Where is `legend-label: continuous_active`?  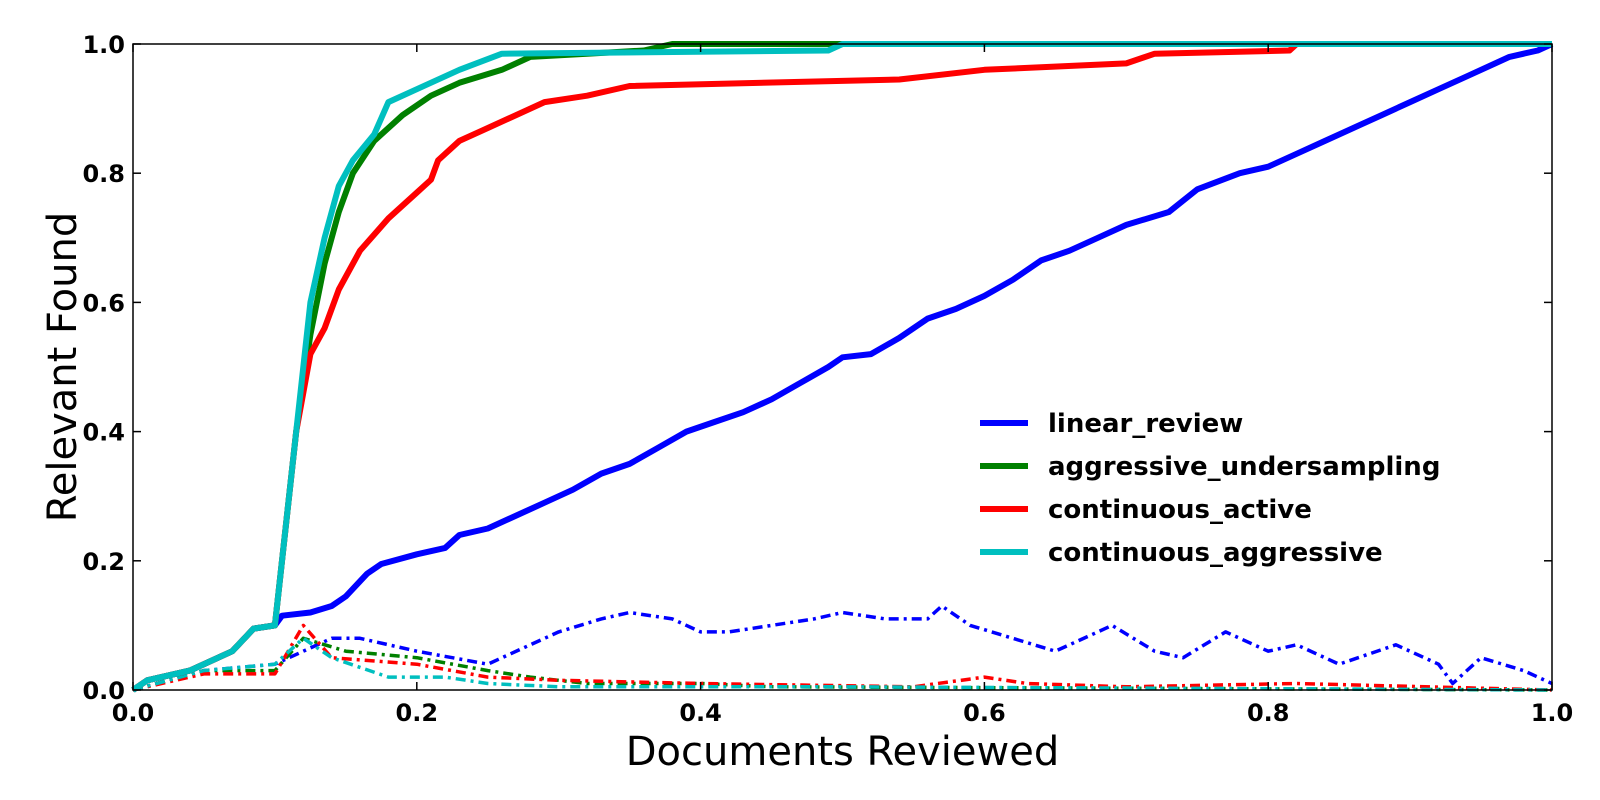
legend-label: continuous_active is located at coordinates (1180, 510).